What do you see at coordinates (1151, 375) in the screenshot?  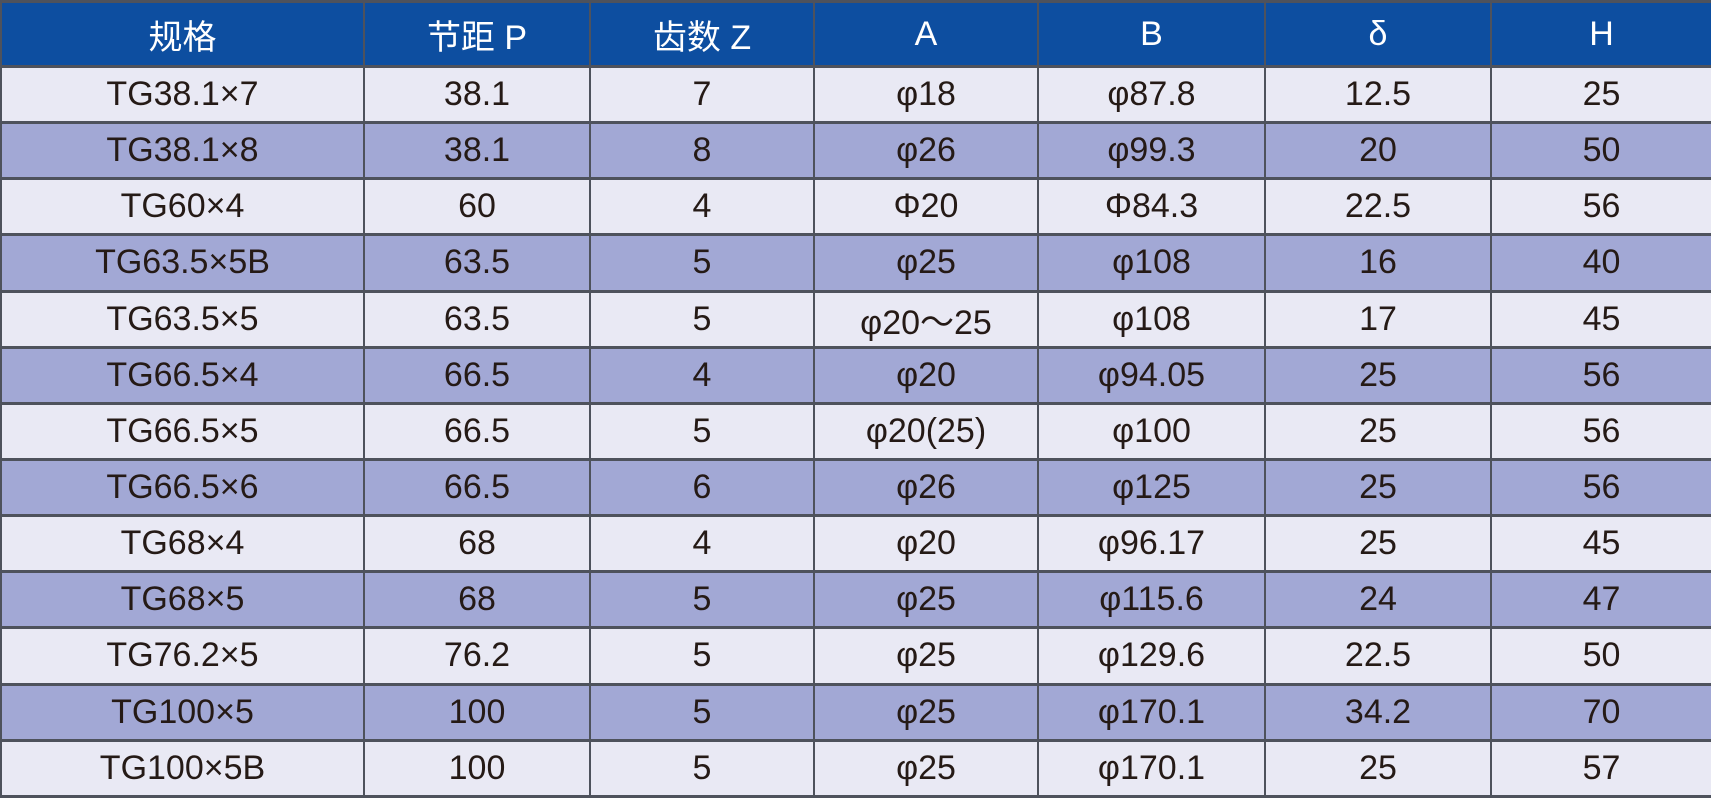 I see `table-cell: φ94.05` at bounding box center [1151, 375].